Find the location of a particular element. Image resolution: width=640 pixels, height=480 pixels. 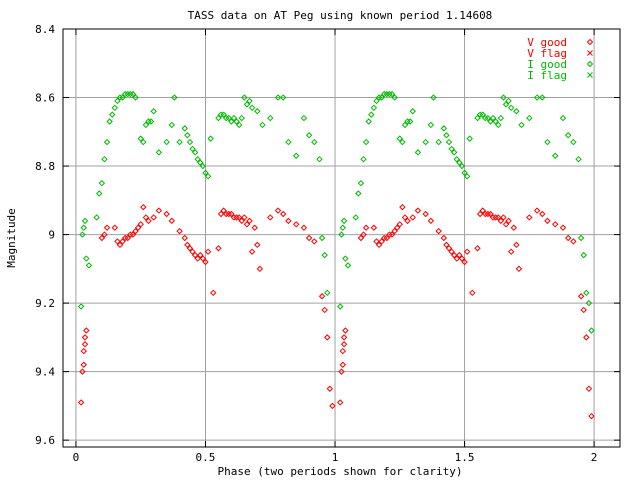

y-axis-label: Magnitude is located at coordinates (11, 238).